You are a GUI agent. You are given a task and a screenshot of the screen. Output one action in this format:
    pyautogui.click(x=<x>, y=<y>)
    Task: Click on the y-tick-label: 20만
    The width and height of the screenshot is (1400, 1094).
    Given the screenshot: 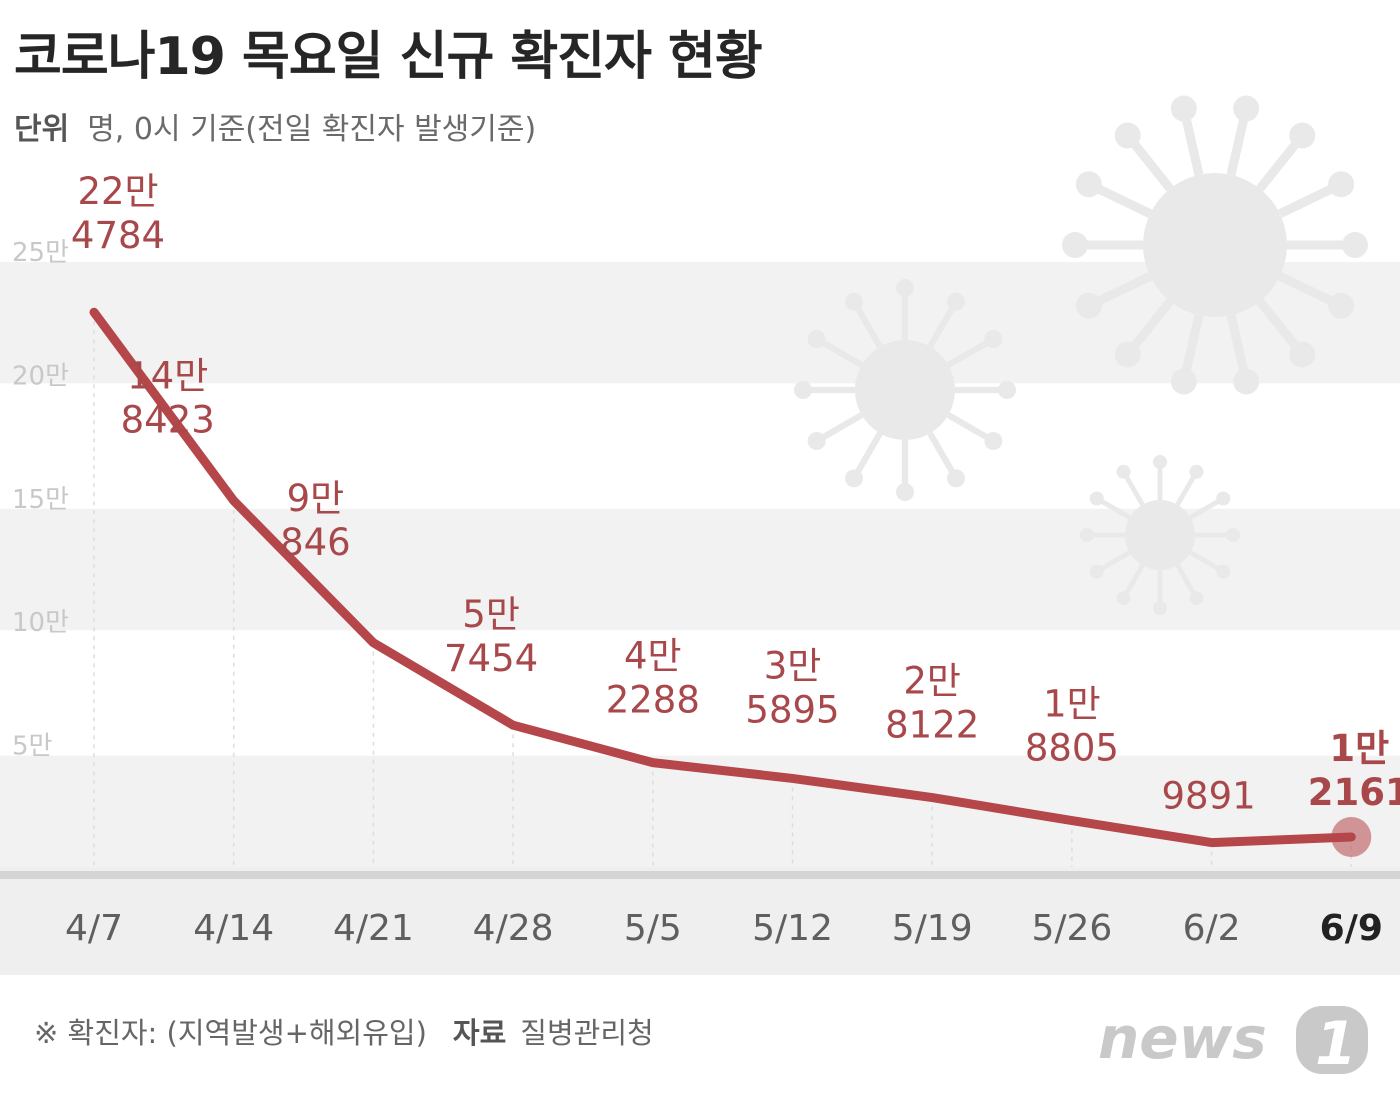 What is the action you would take?
    pyautogui.click(x=40, y=376)
    